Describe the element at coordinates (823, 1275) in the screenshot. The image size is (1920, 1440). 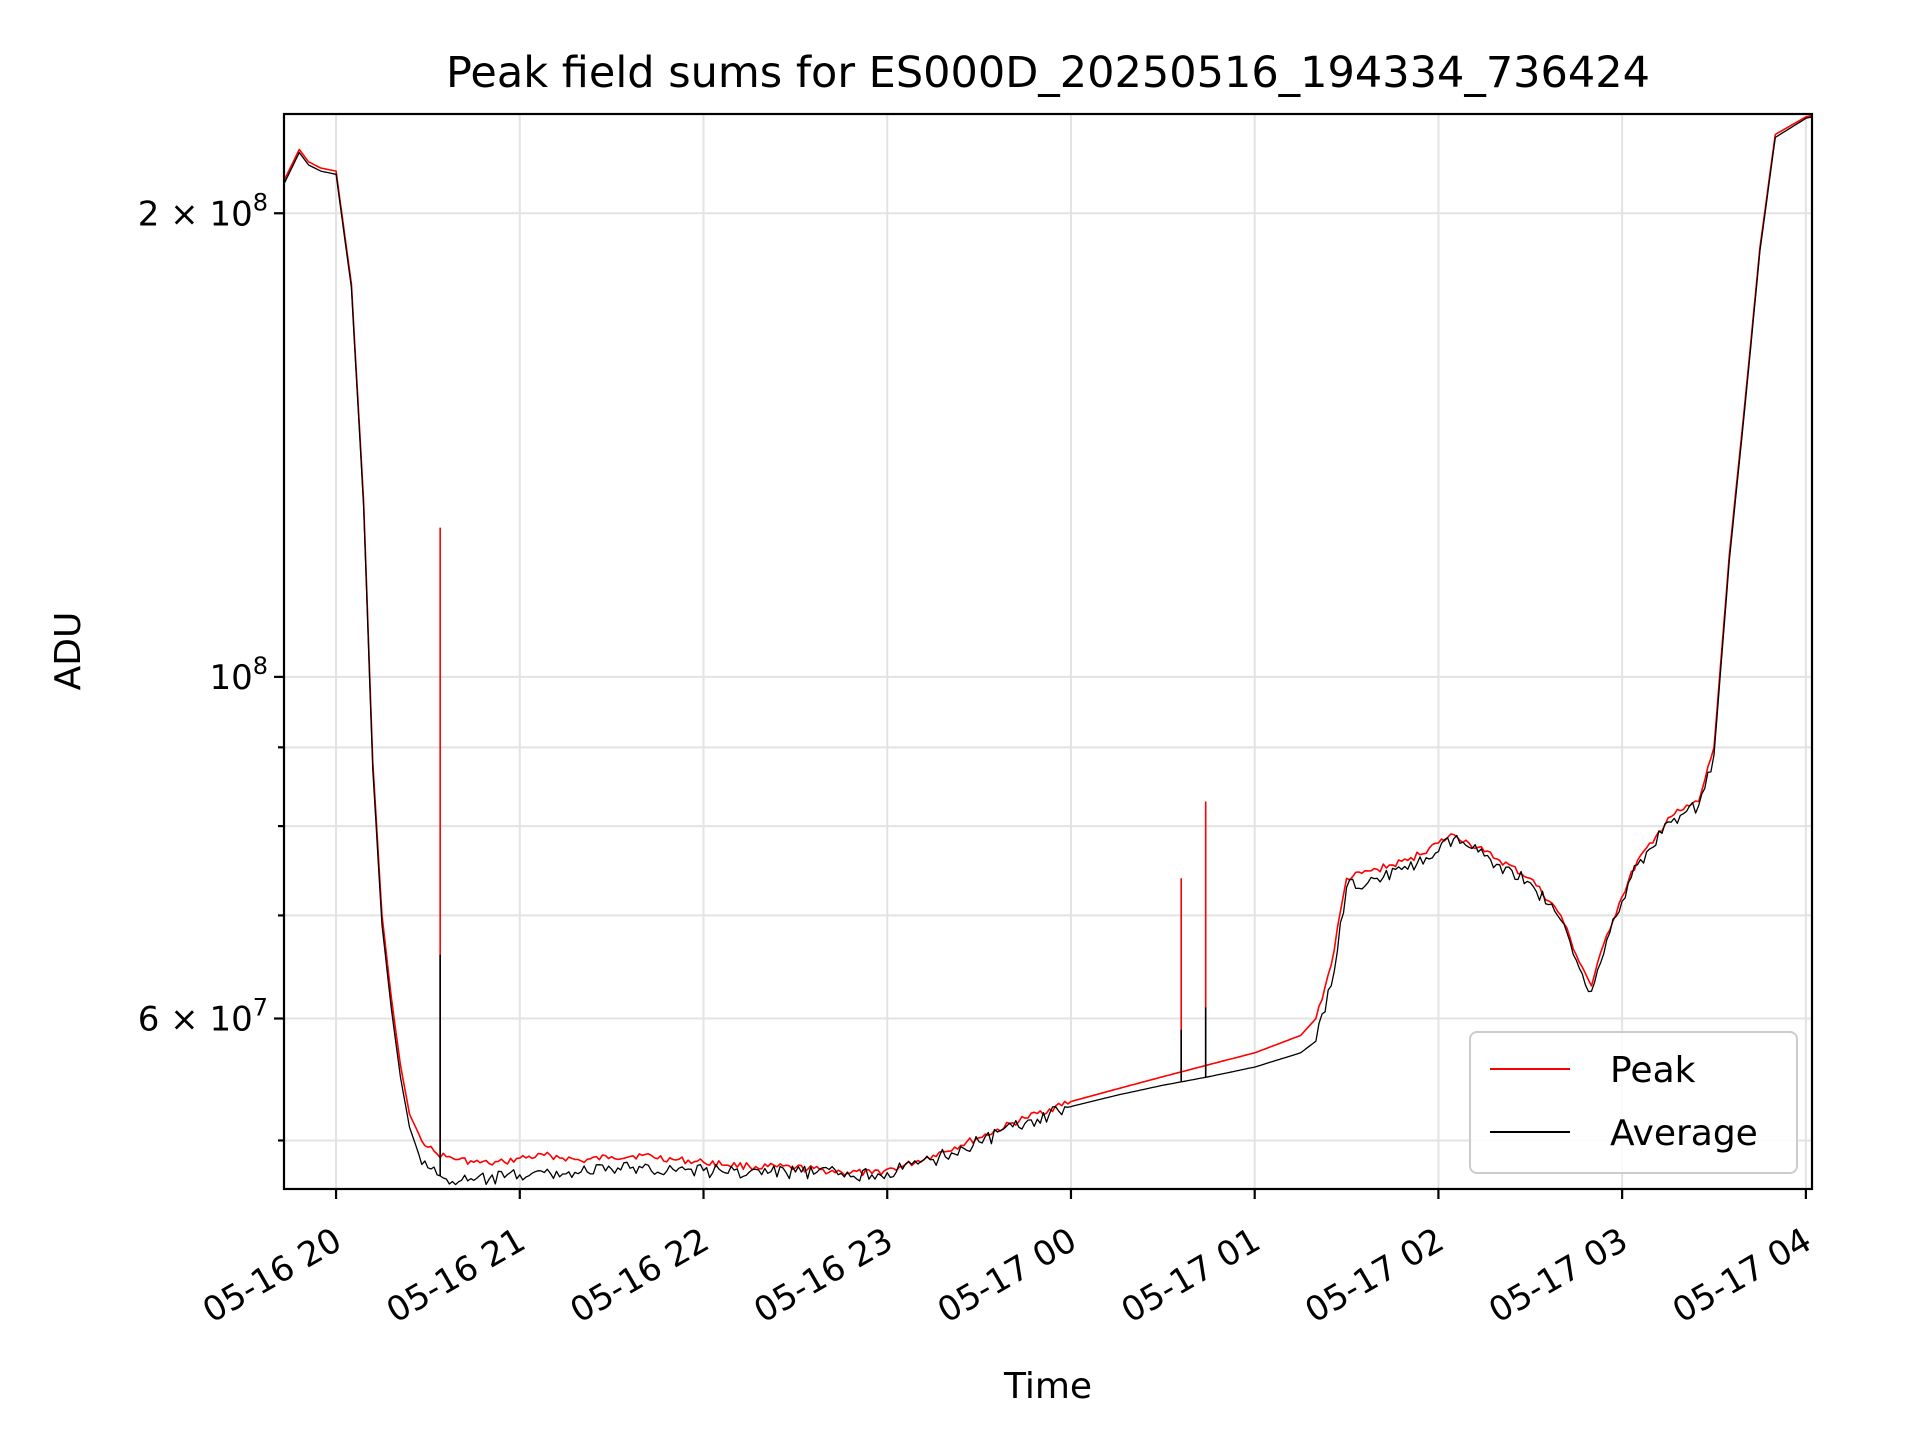
I see `x-tick-label: 05-16 23` at that location.